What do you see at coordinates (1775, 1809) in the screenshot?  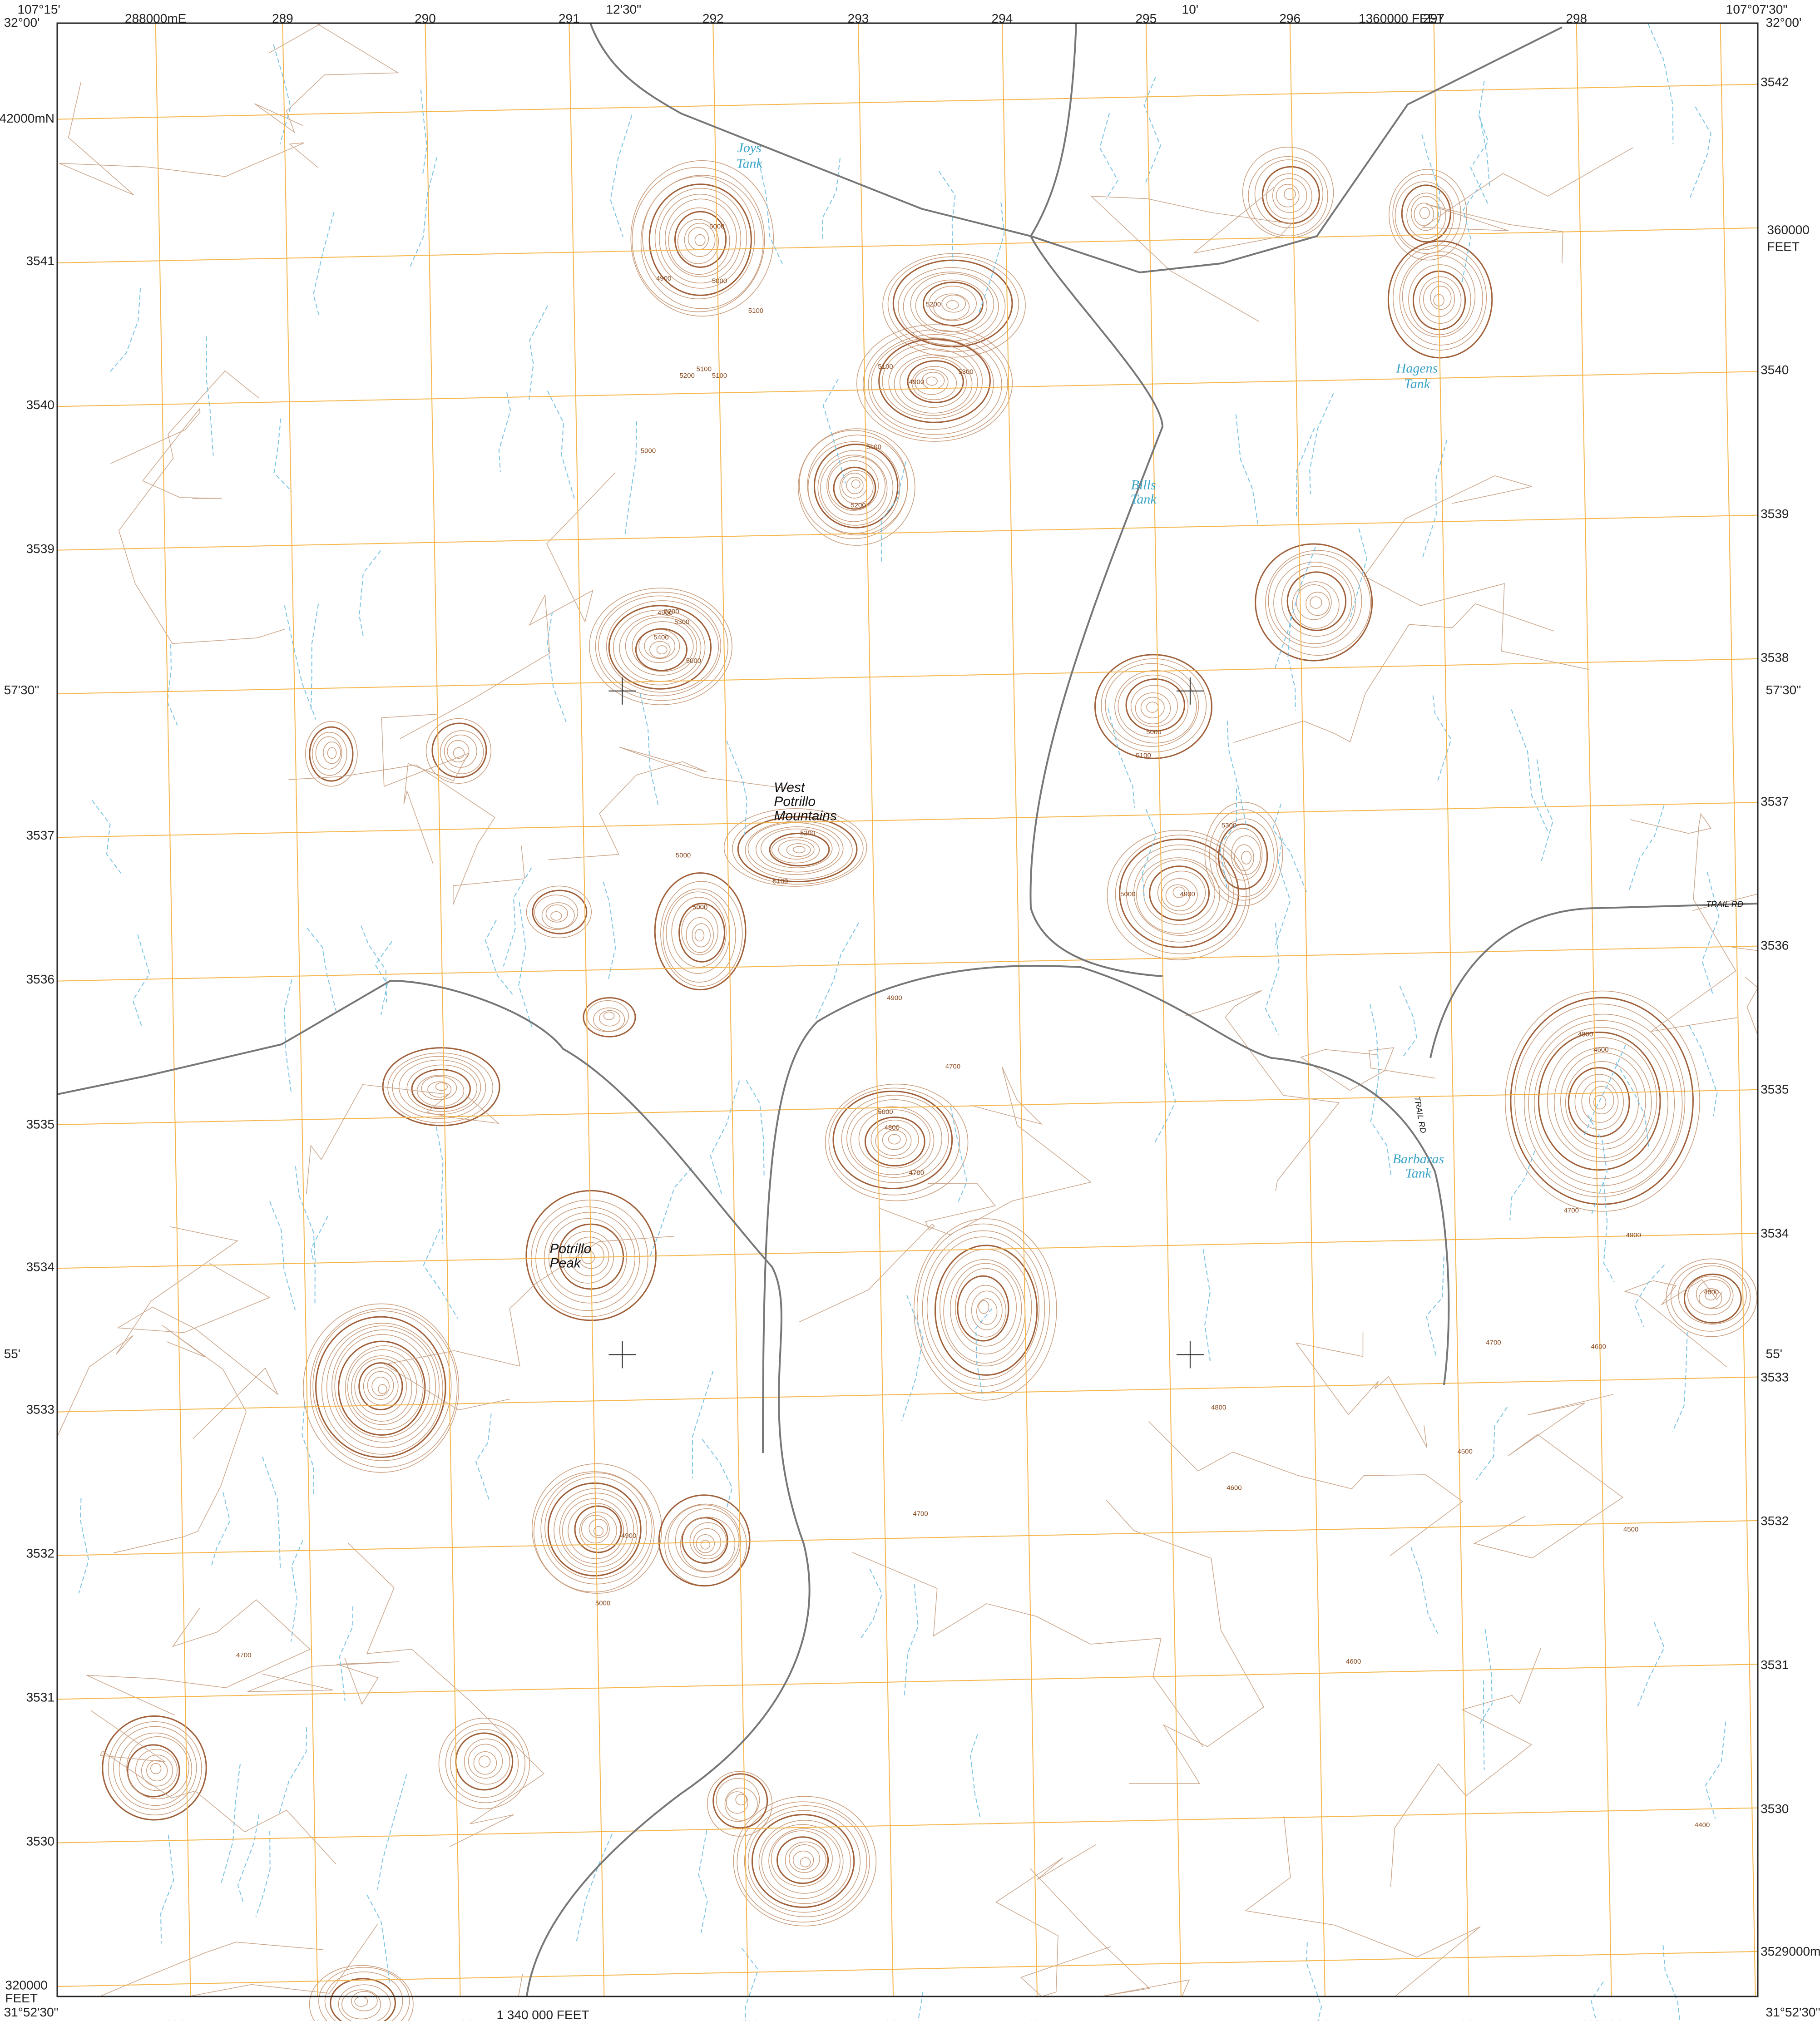 I see `map-label: 3530` at bounding box center [1775, 1809].